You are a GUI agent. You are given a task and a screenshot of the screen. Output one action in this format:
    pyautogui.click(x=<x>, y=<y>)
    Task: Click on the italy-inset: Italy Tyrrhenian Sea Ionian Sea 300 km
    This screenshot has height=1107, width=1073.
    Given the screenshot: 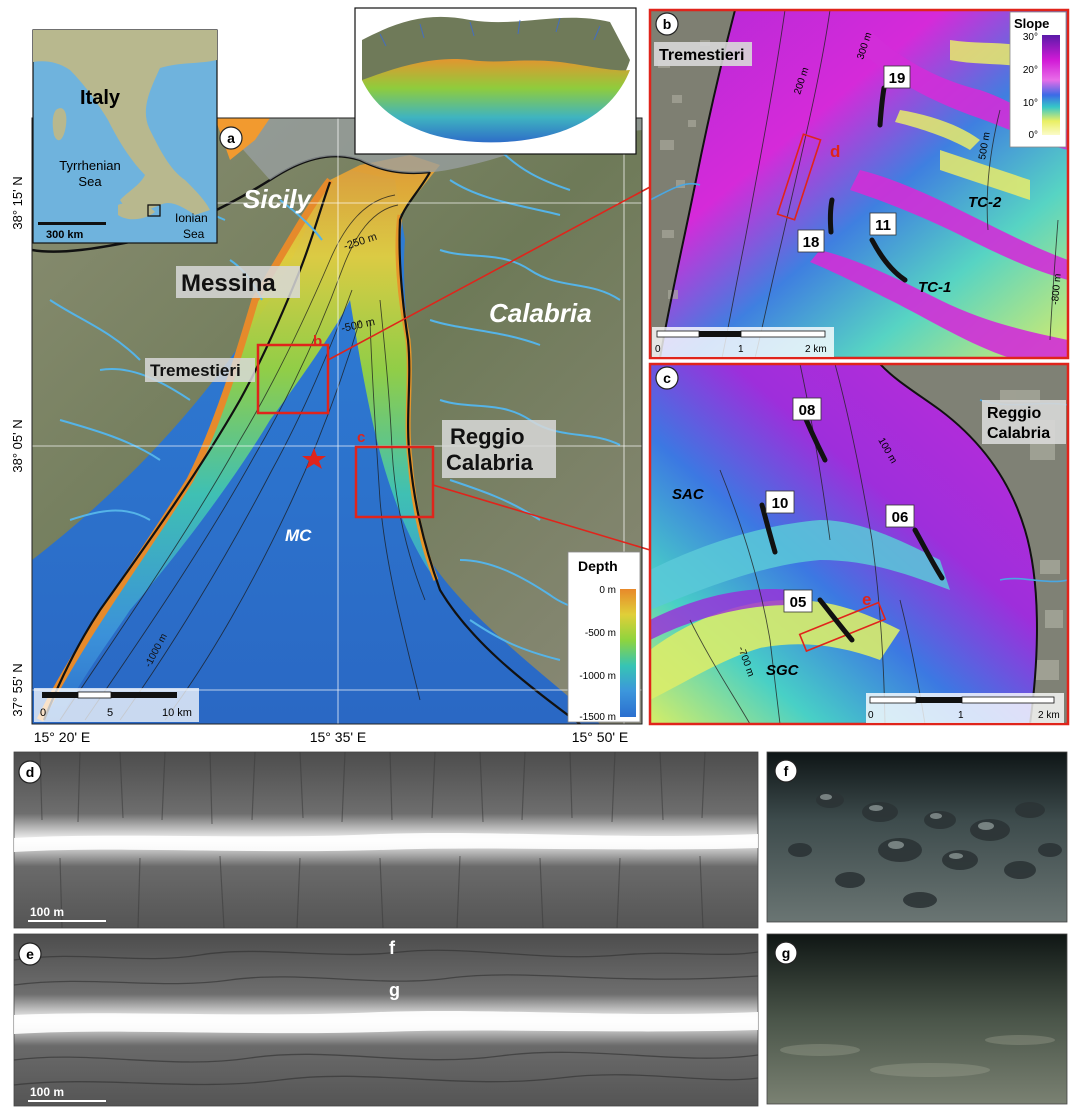 What is the action you would take?
    pyautogui.click(x=125, y=136)
    